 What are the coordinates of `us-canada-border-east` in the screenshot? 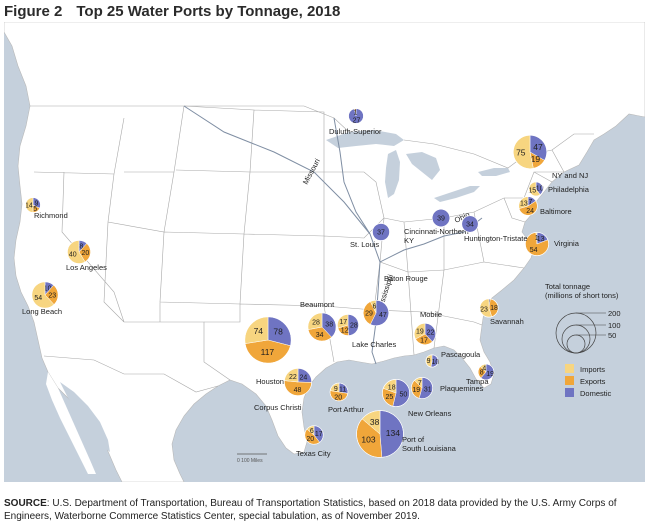 It's located at (498, 151).